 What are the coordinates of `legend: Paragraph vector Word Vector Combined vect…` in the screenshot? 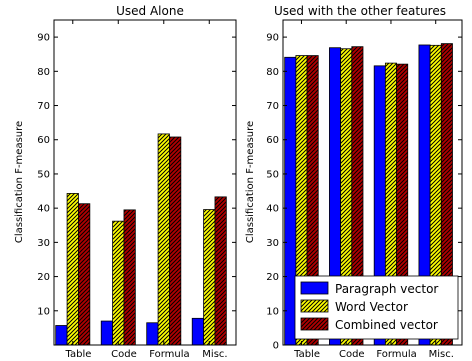 It's located at (376, 307).